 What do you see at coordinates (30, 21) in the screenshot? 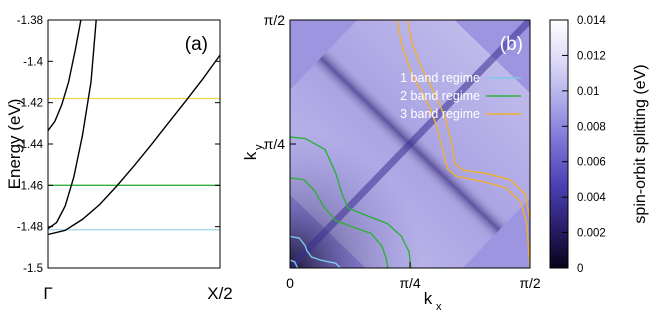
I see `a-ytick-label-6: -1.38` at bounding box center [30, 21].